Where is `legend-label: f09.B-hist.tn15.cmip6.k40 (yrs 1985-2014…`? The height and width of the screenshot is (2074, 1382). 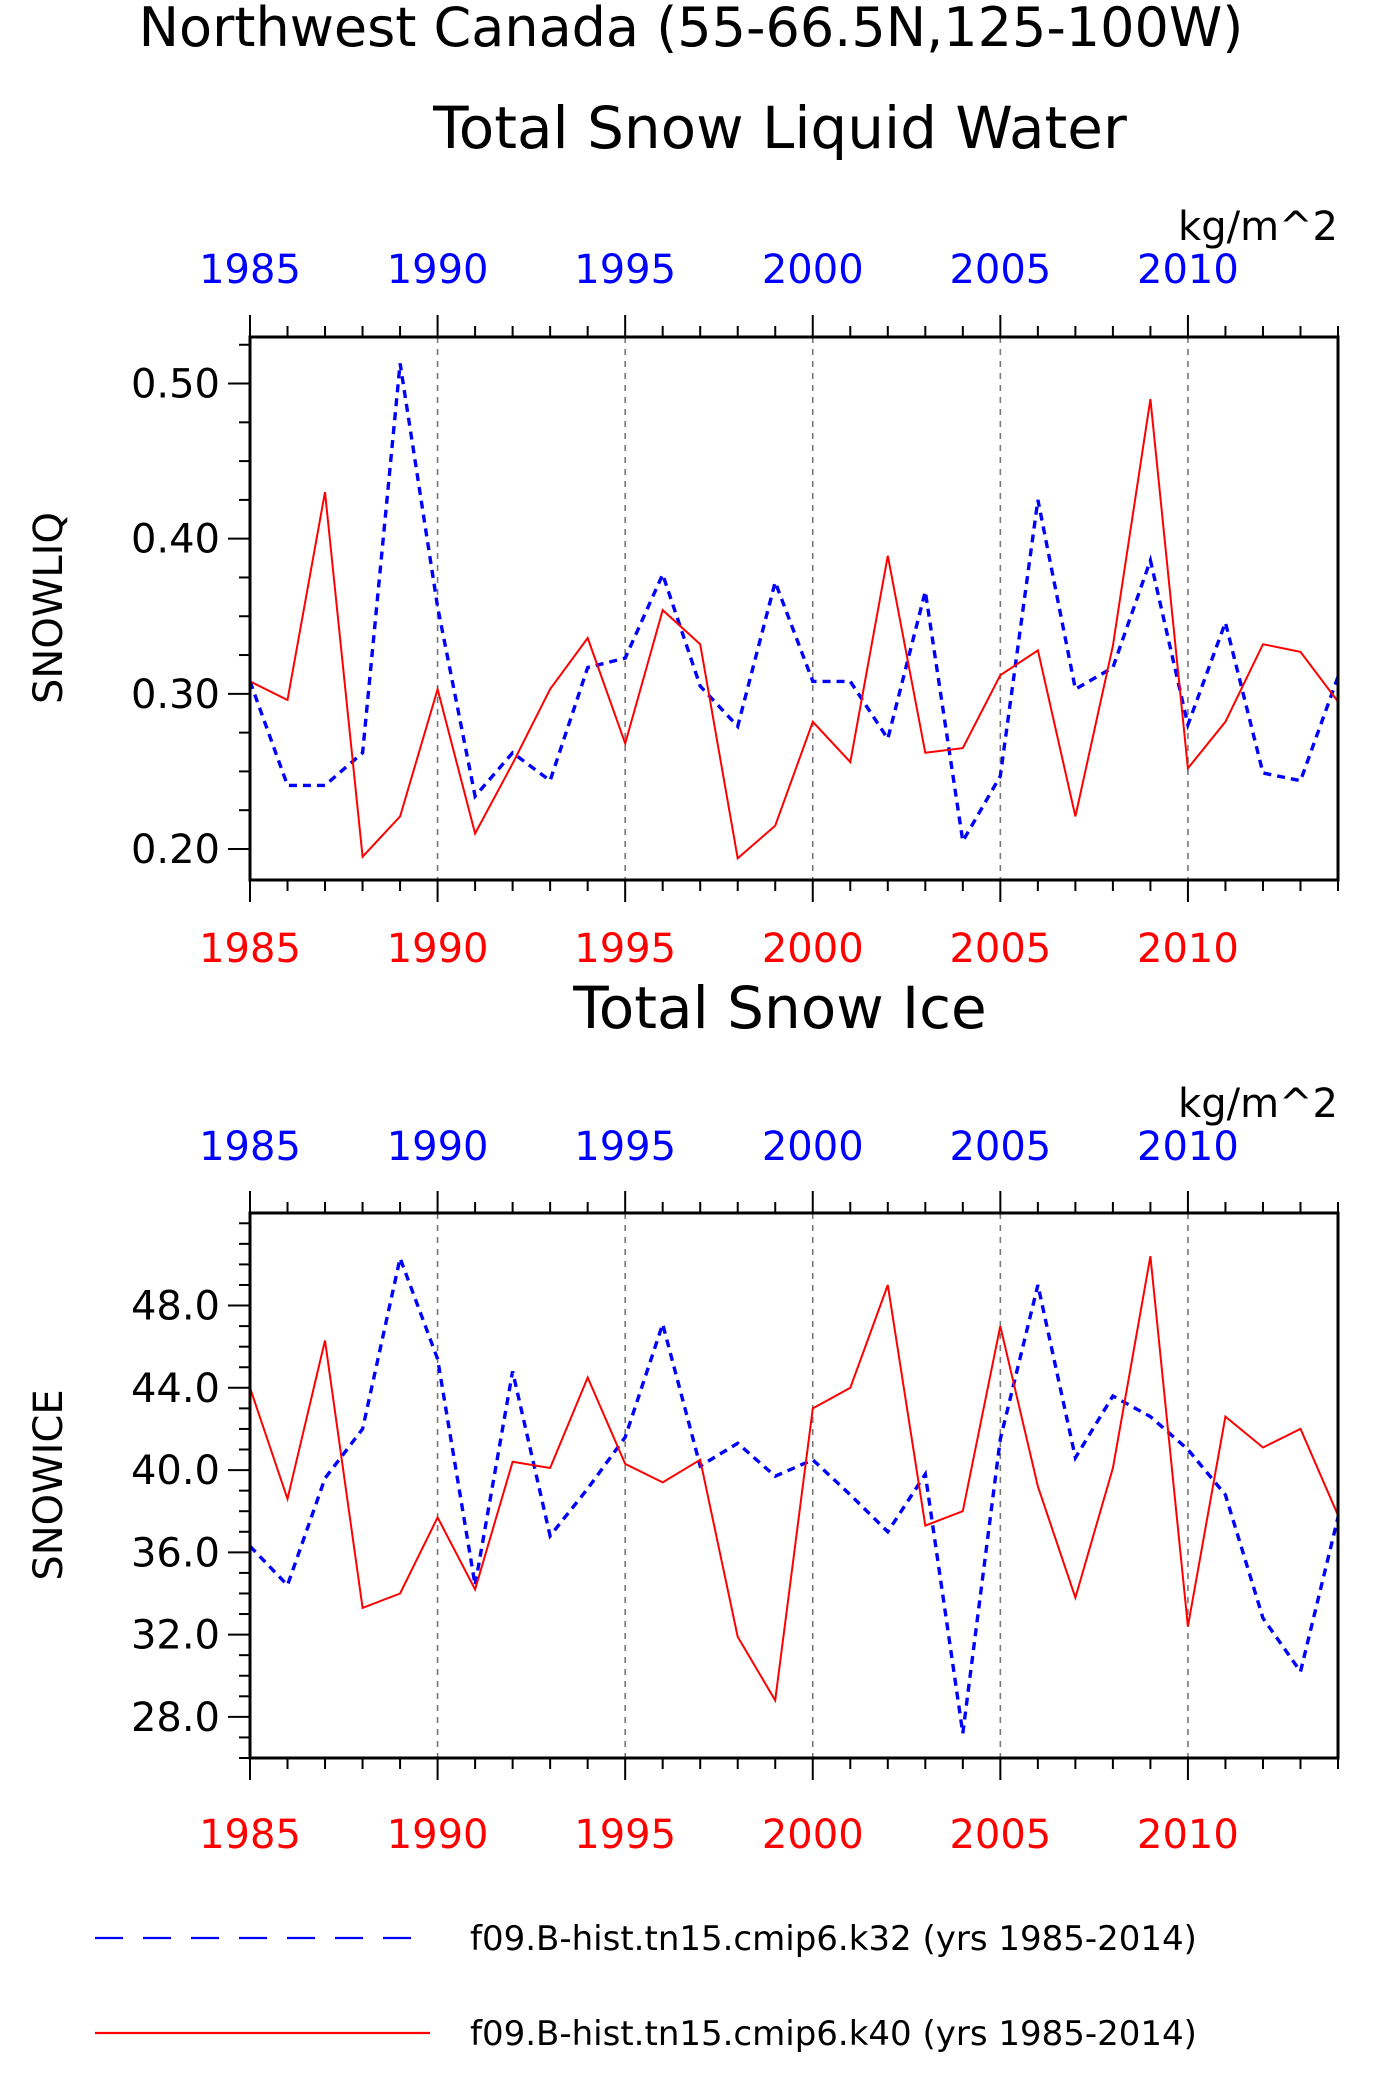
legend-label: f09.B-hist.tn15.cmip6.k40 (yrs 1985-2014… is located at coordinates (833, 2034).